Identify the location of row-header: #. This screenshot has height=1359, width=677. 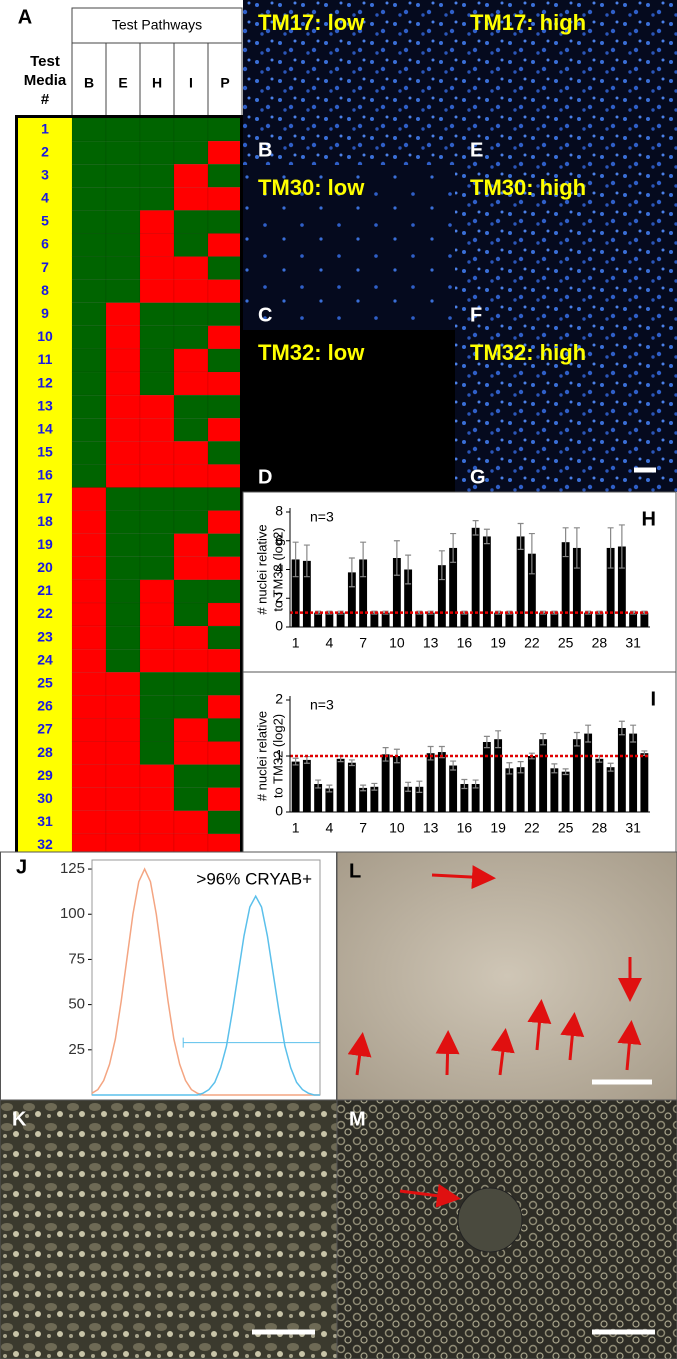
(45, 99).